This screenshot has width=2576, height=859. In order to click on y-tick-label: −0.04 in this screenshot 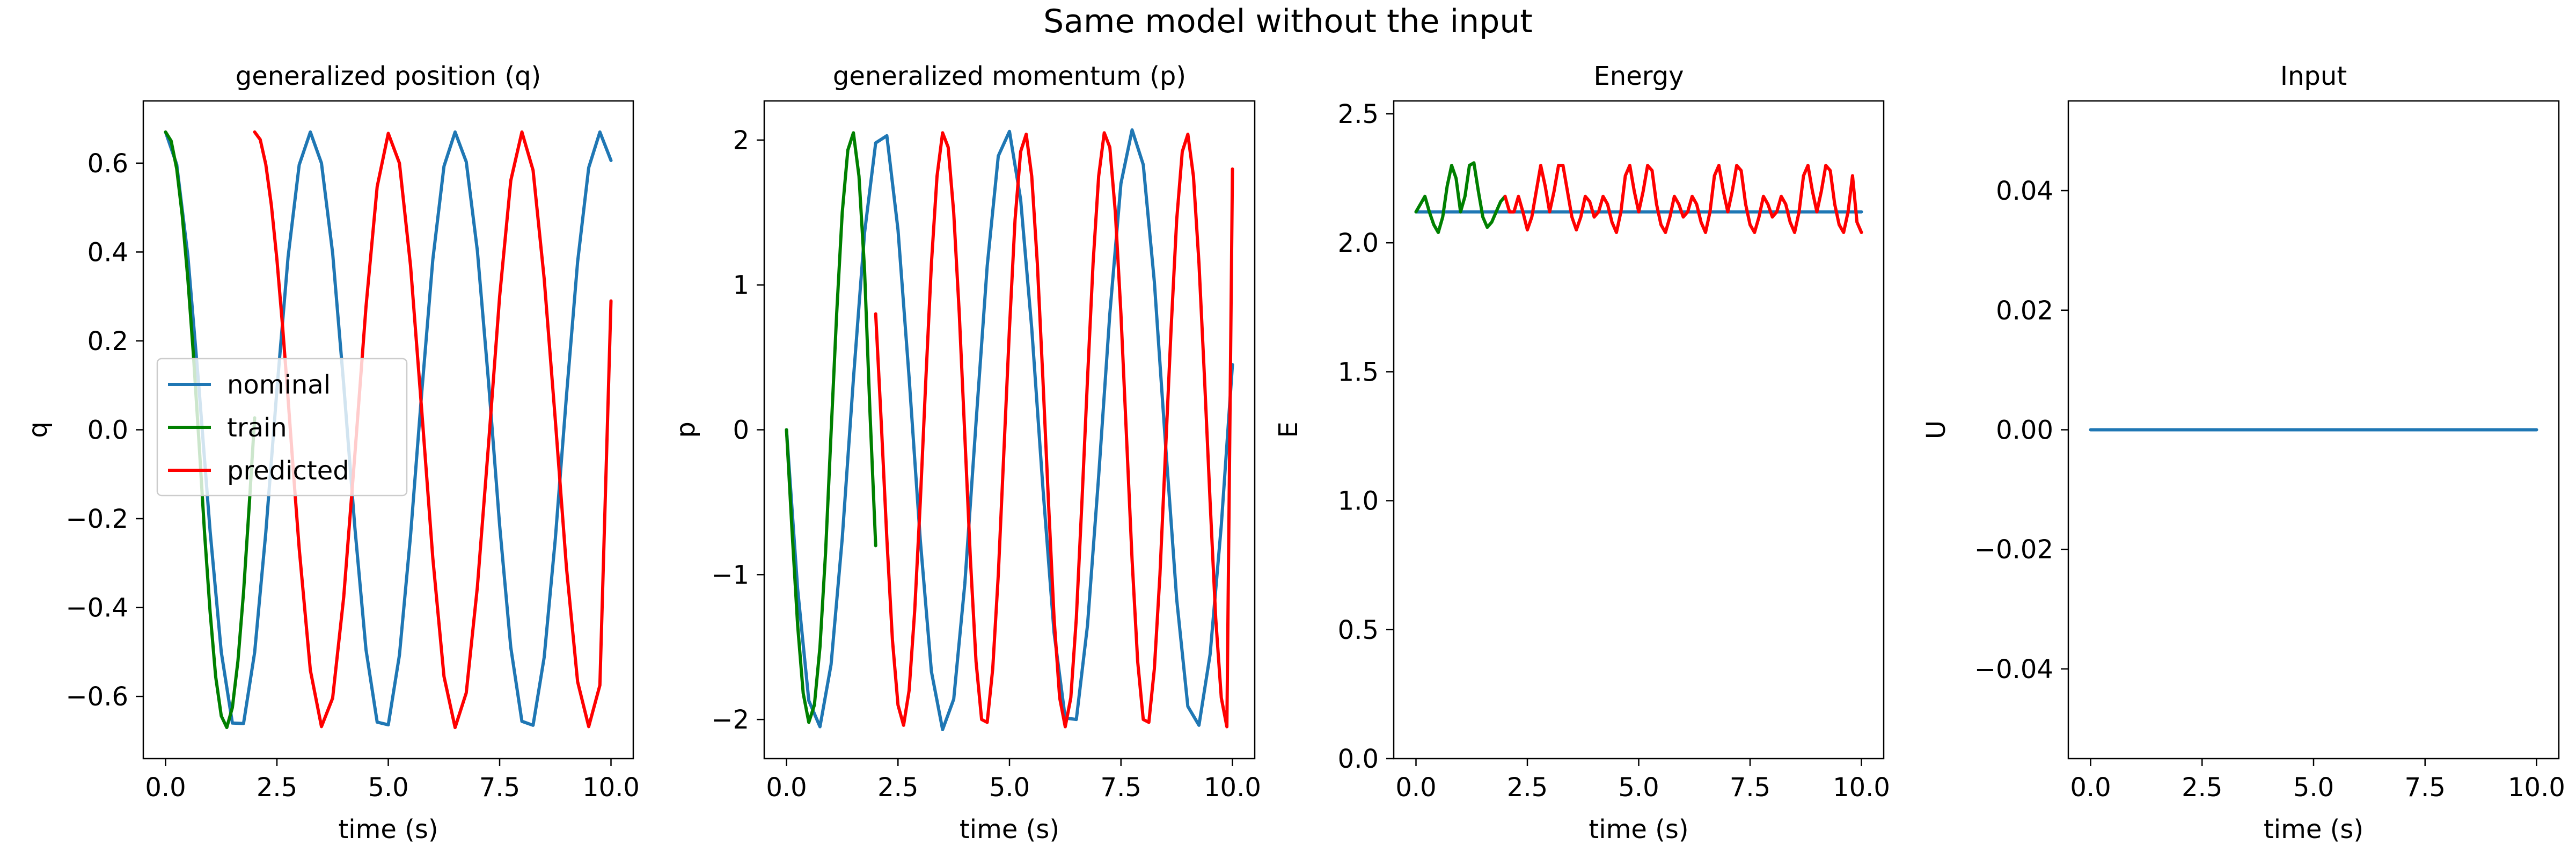, I will do `click(2013, 669)`.